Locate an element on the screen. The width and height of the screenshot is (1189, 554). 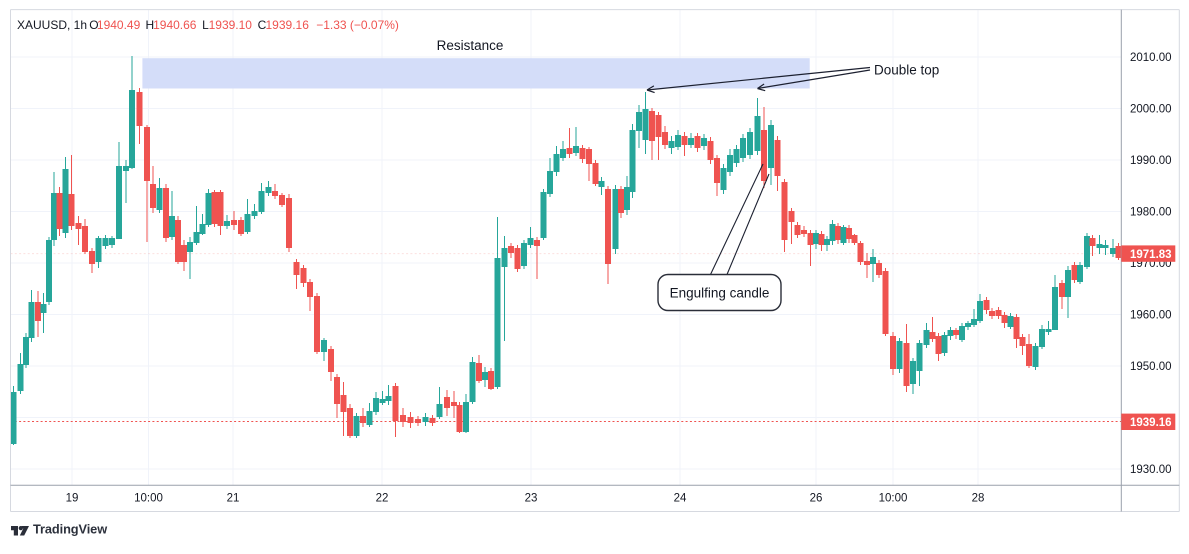
svg-text: 1940.49 is located at coordinates (119, 25).